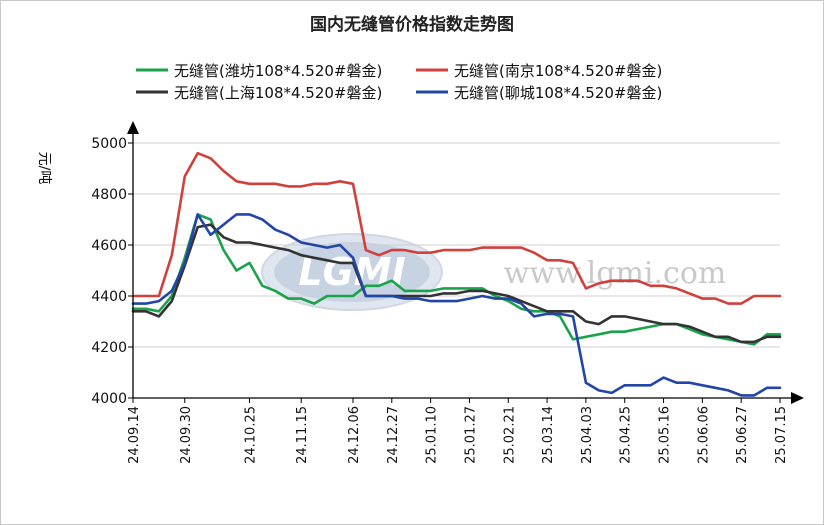 This screenshot has width=824, height=525. What do you see at coordinates (109, 246) in the screenshot?
I see `y-tick-label: 4600` at bounding box center [109, 246].